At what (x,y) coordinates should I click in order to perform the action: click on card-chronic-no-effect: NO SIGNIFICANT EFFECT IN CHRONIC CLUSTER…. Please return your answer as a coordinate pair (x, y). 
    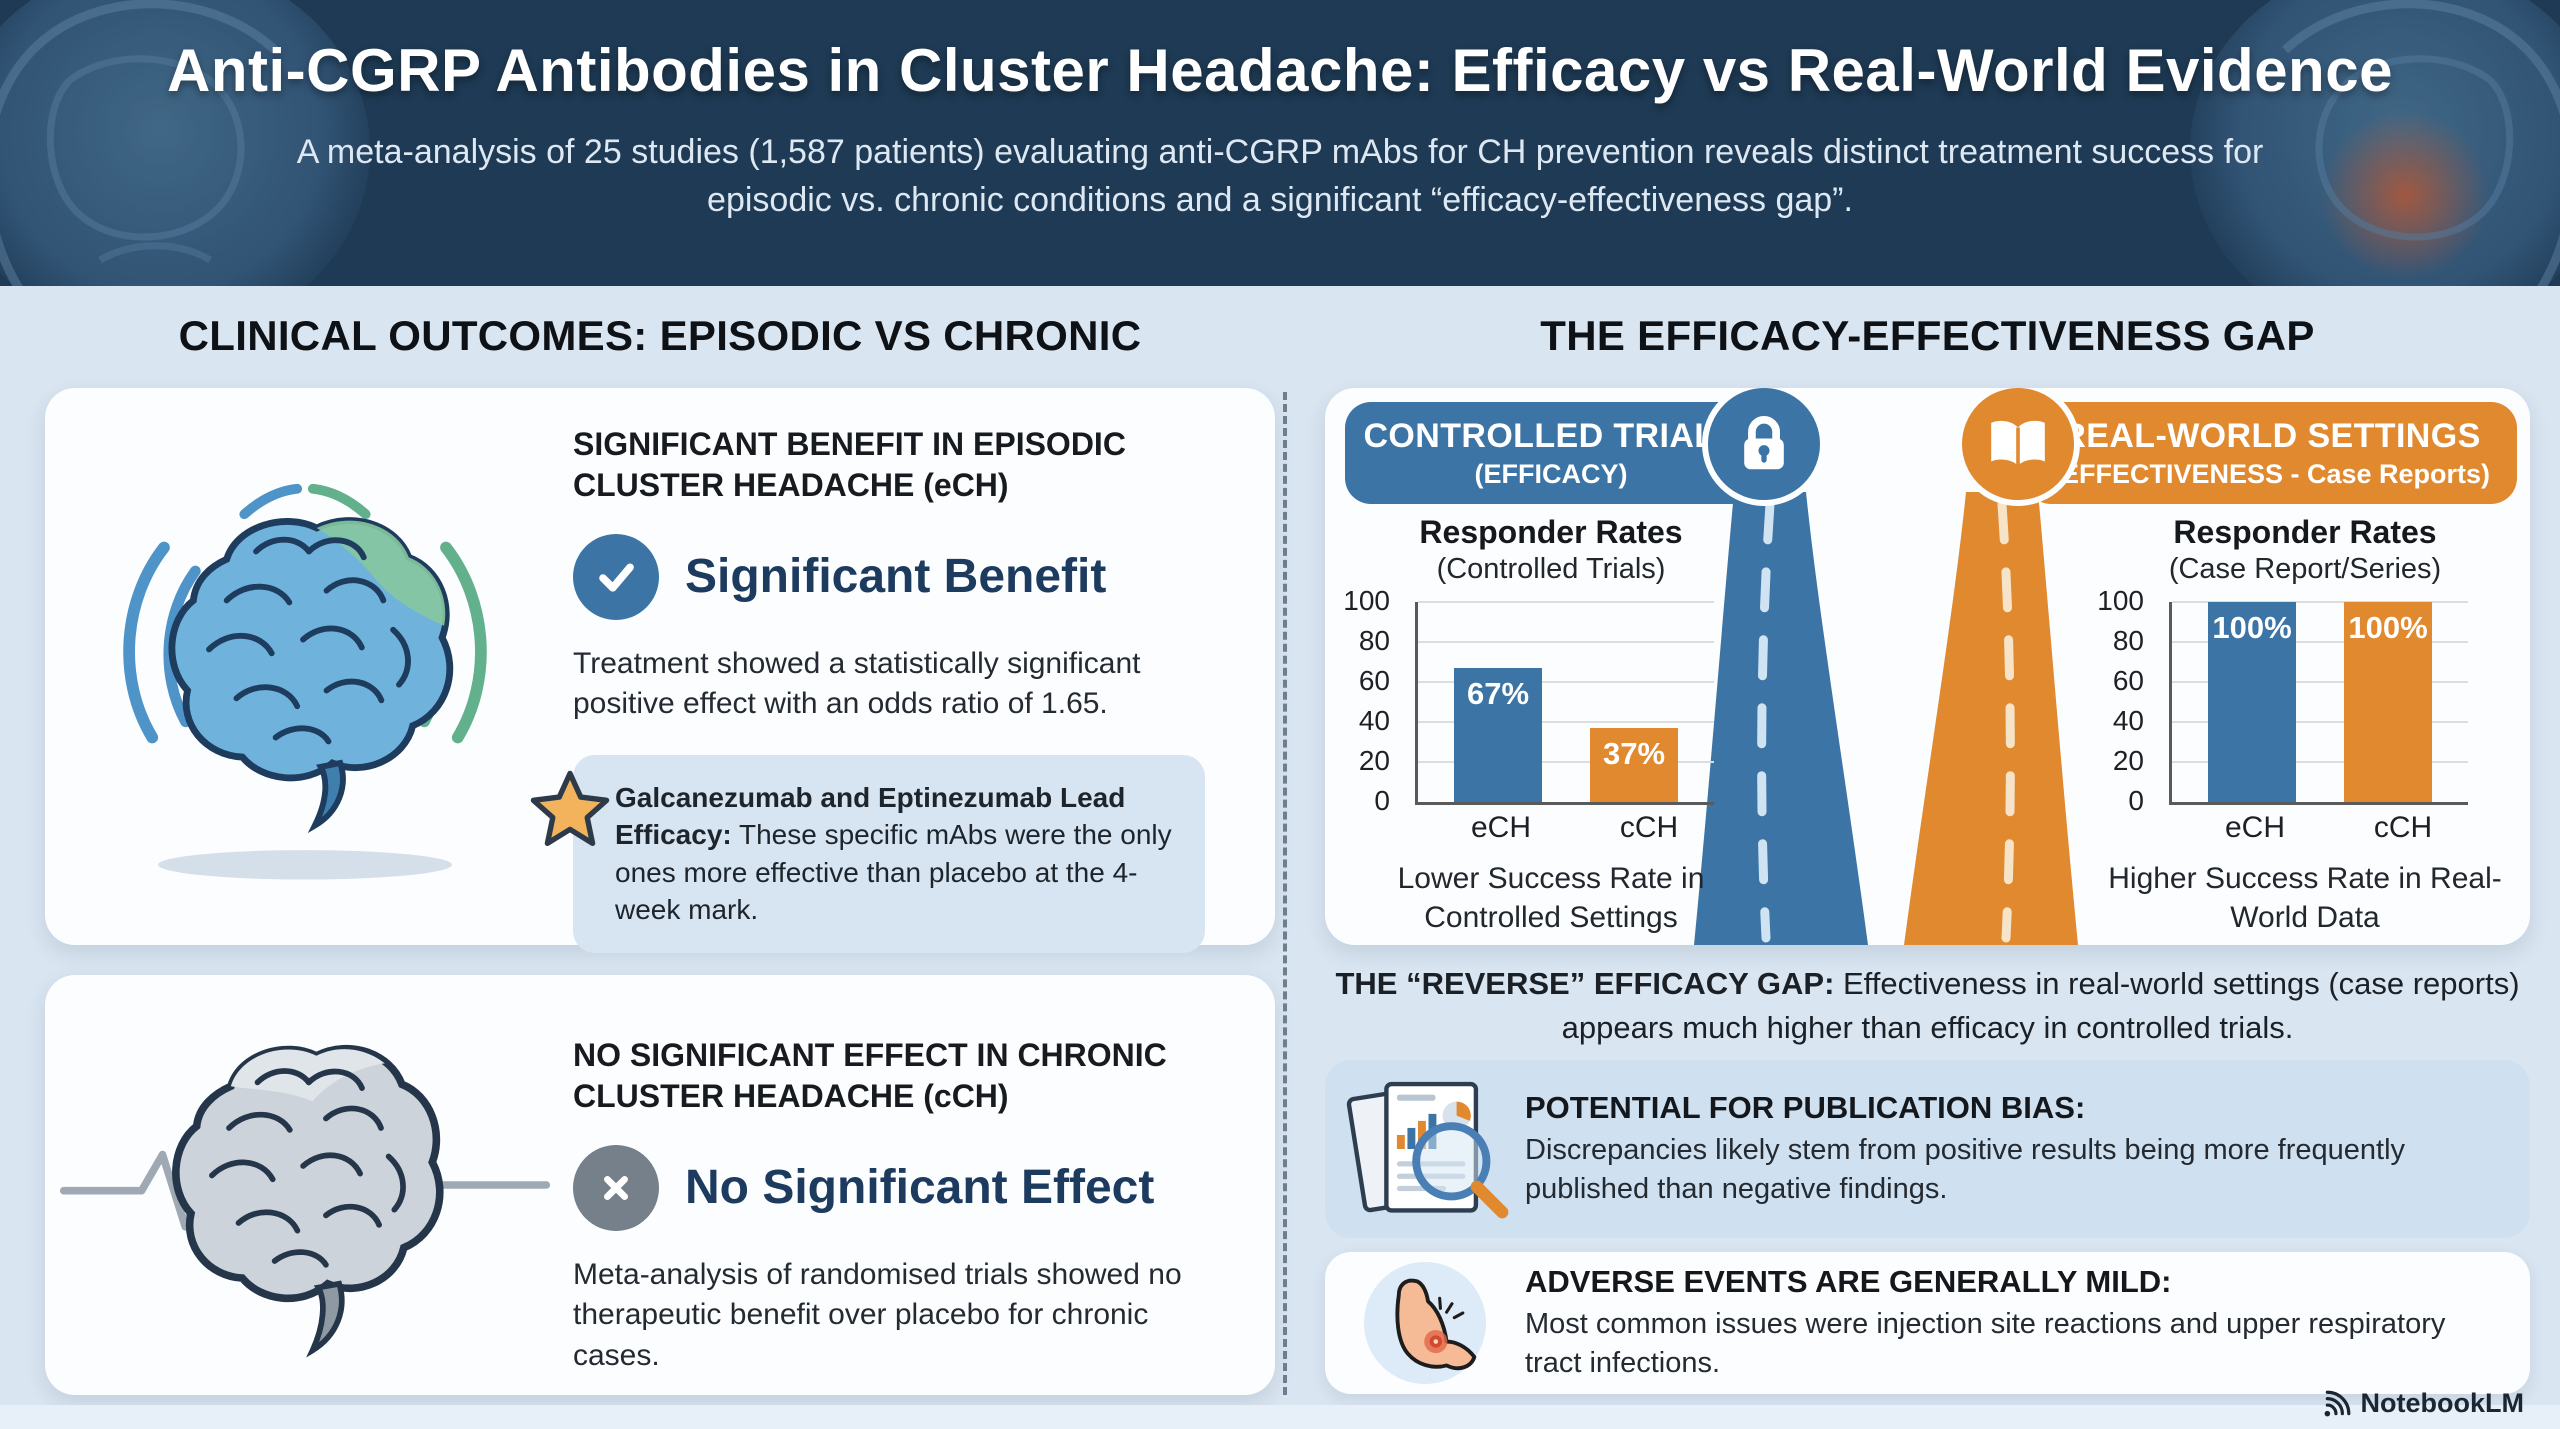
    Looking at the image, I should click on (660, 1185).